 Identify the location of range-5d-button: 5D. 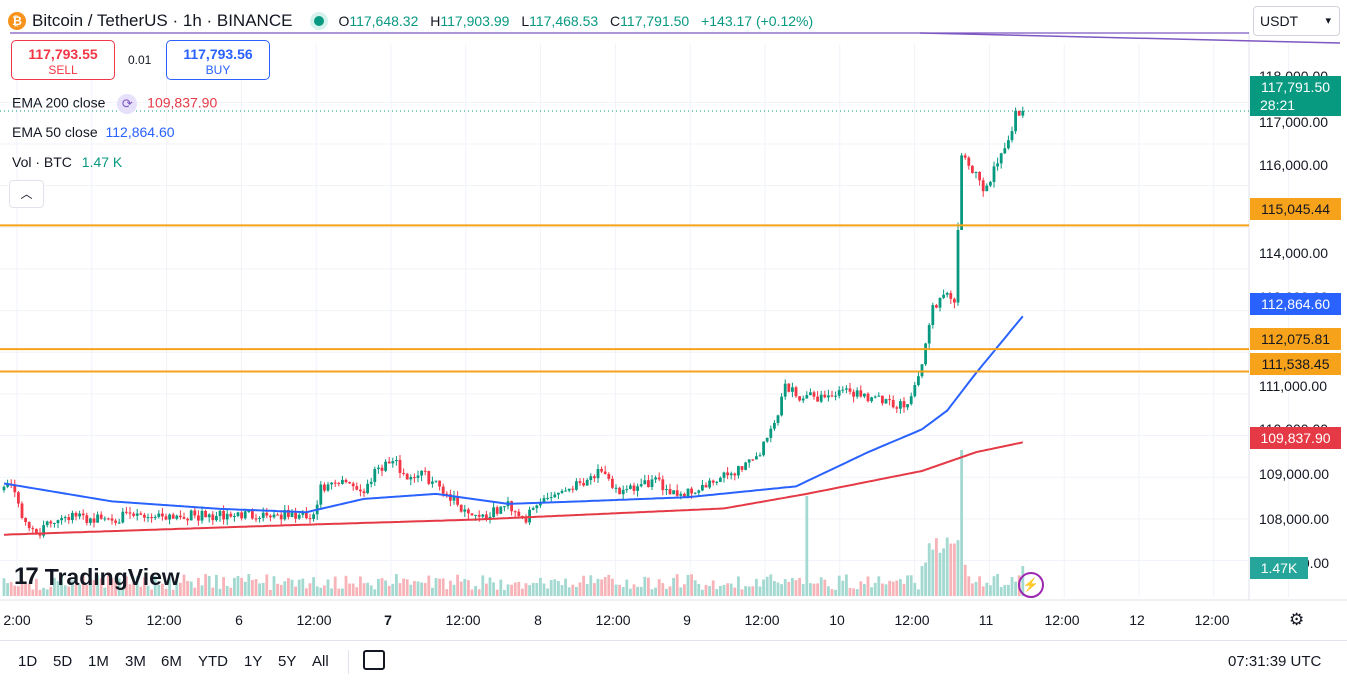
(63, 661).